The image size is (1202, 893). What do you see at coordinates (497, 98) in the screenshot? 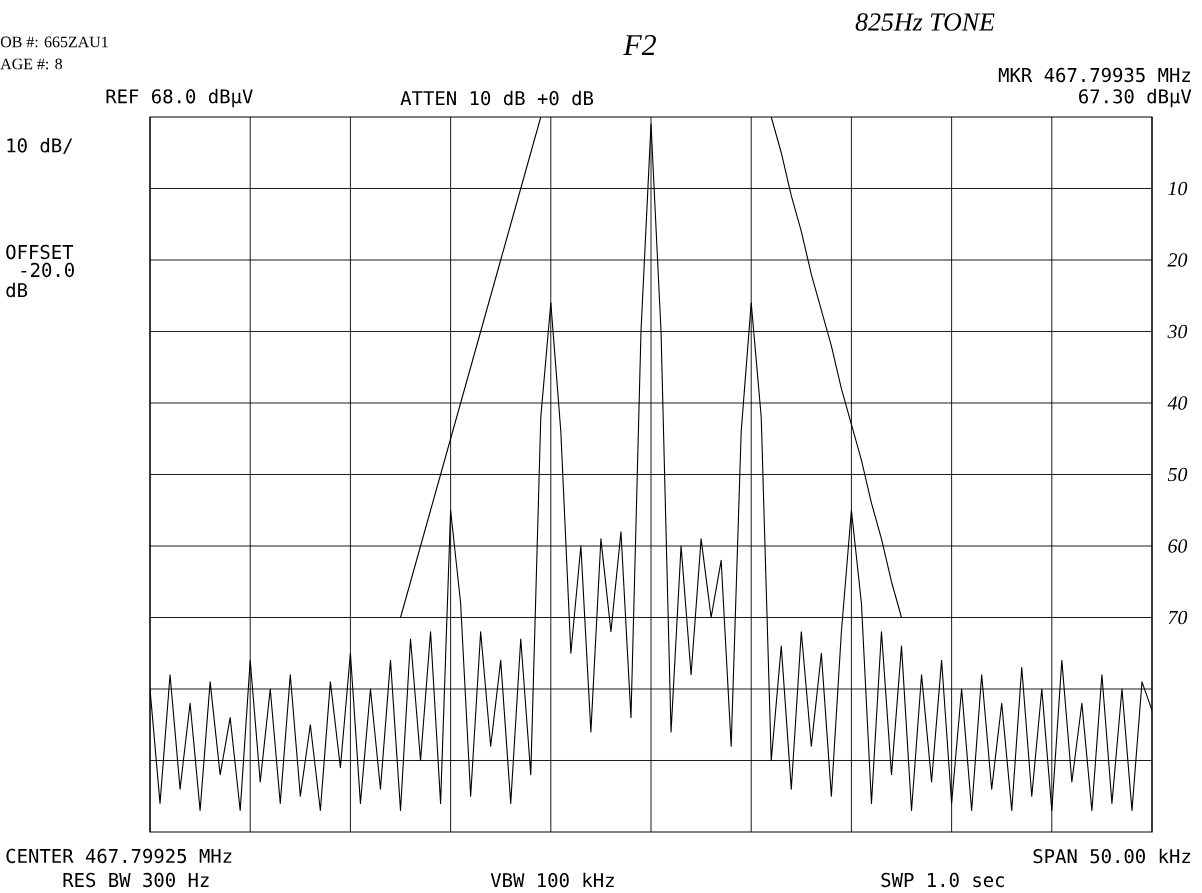
I see `text: ATTEN 10 dB +0 dB` at bounding box center [497, 98].